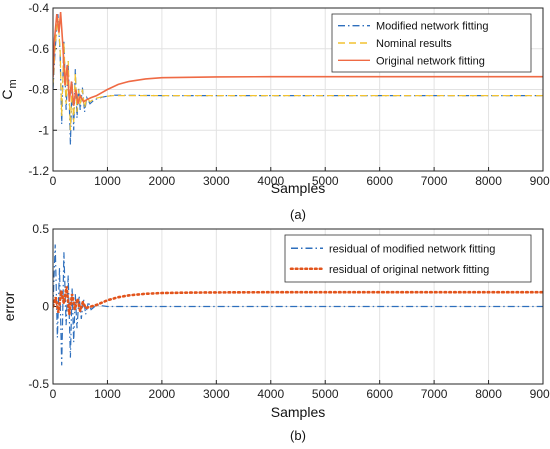 The image size is (550, 449). I want to click on y-tick-label: 0, so click(45, 307).